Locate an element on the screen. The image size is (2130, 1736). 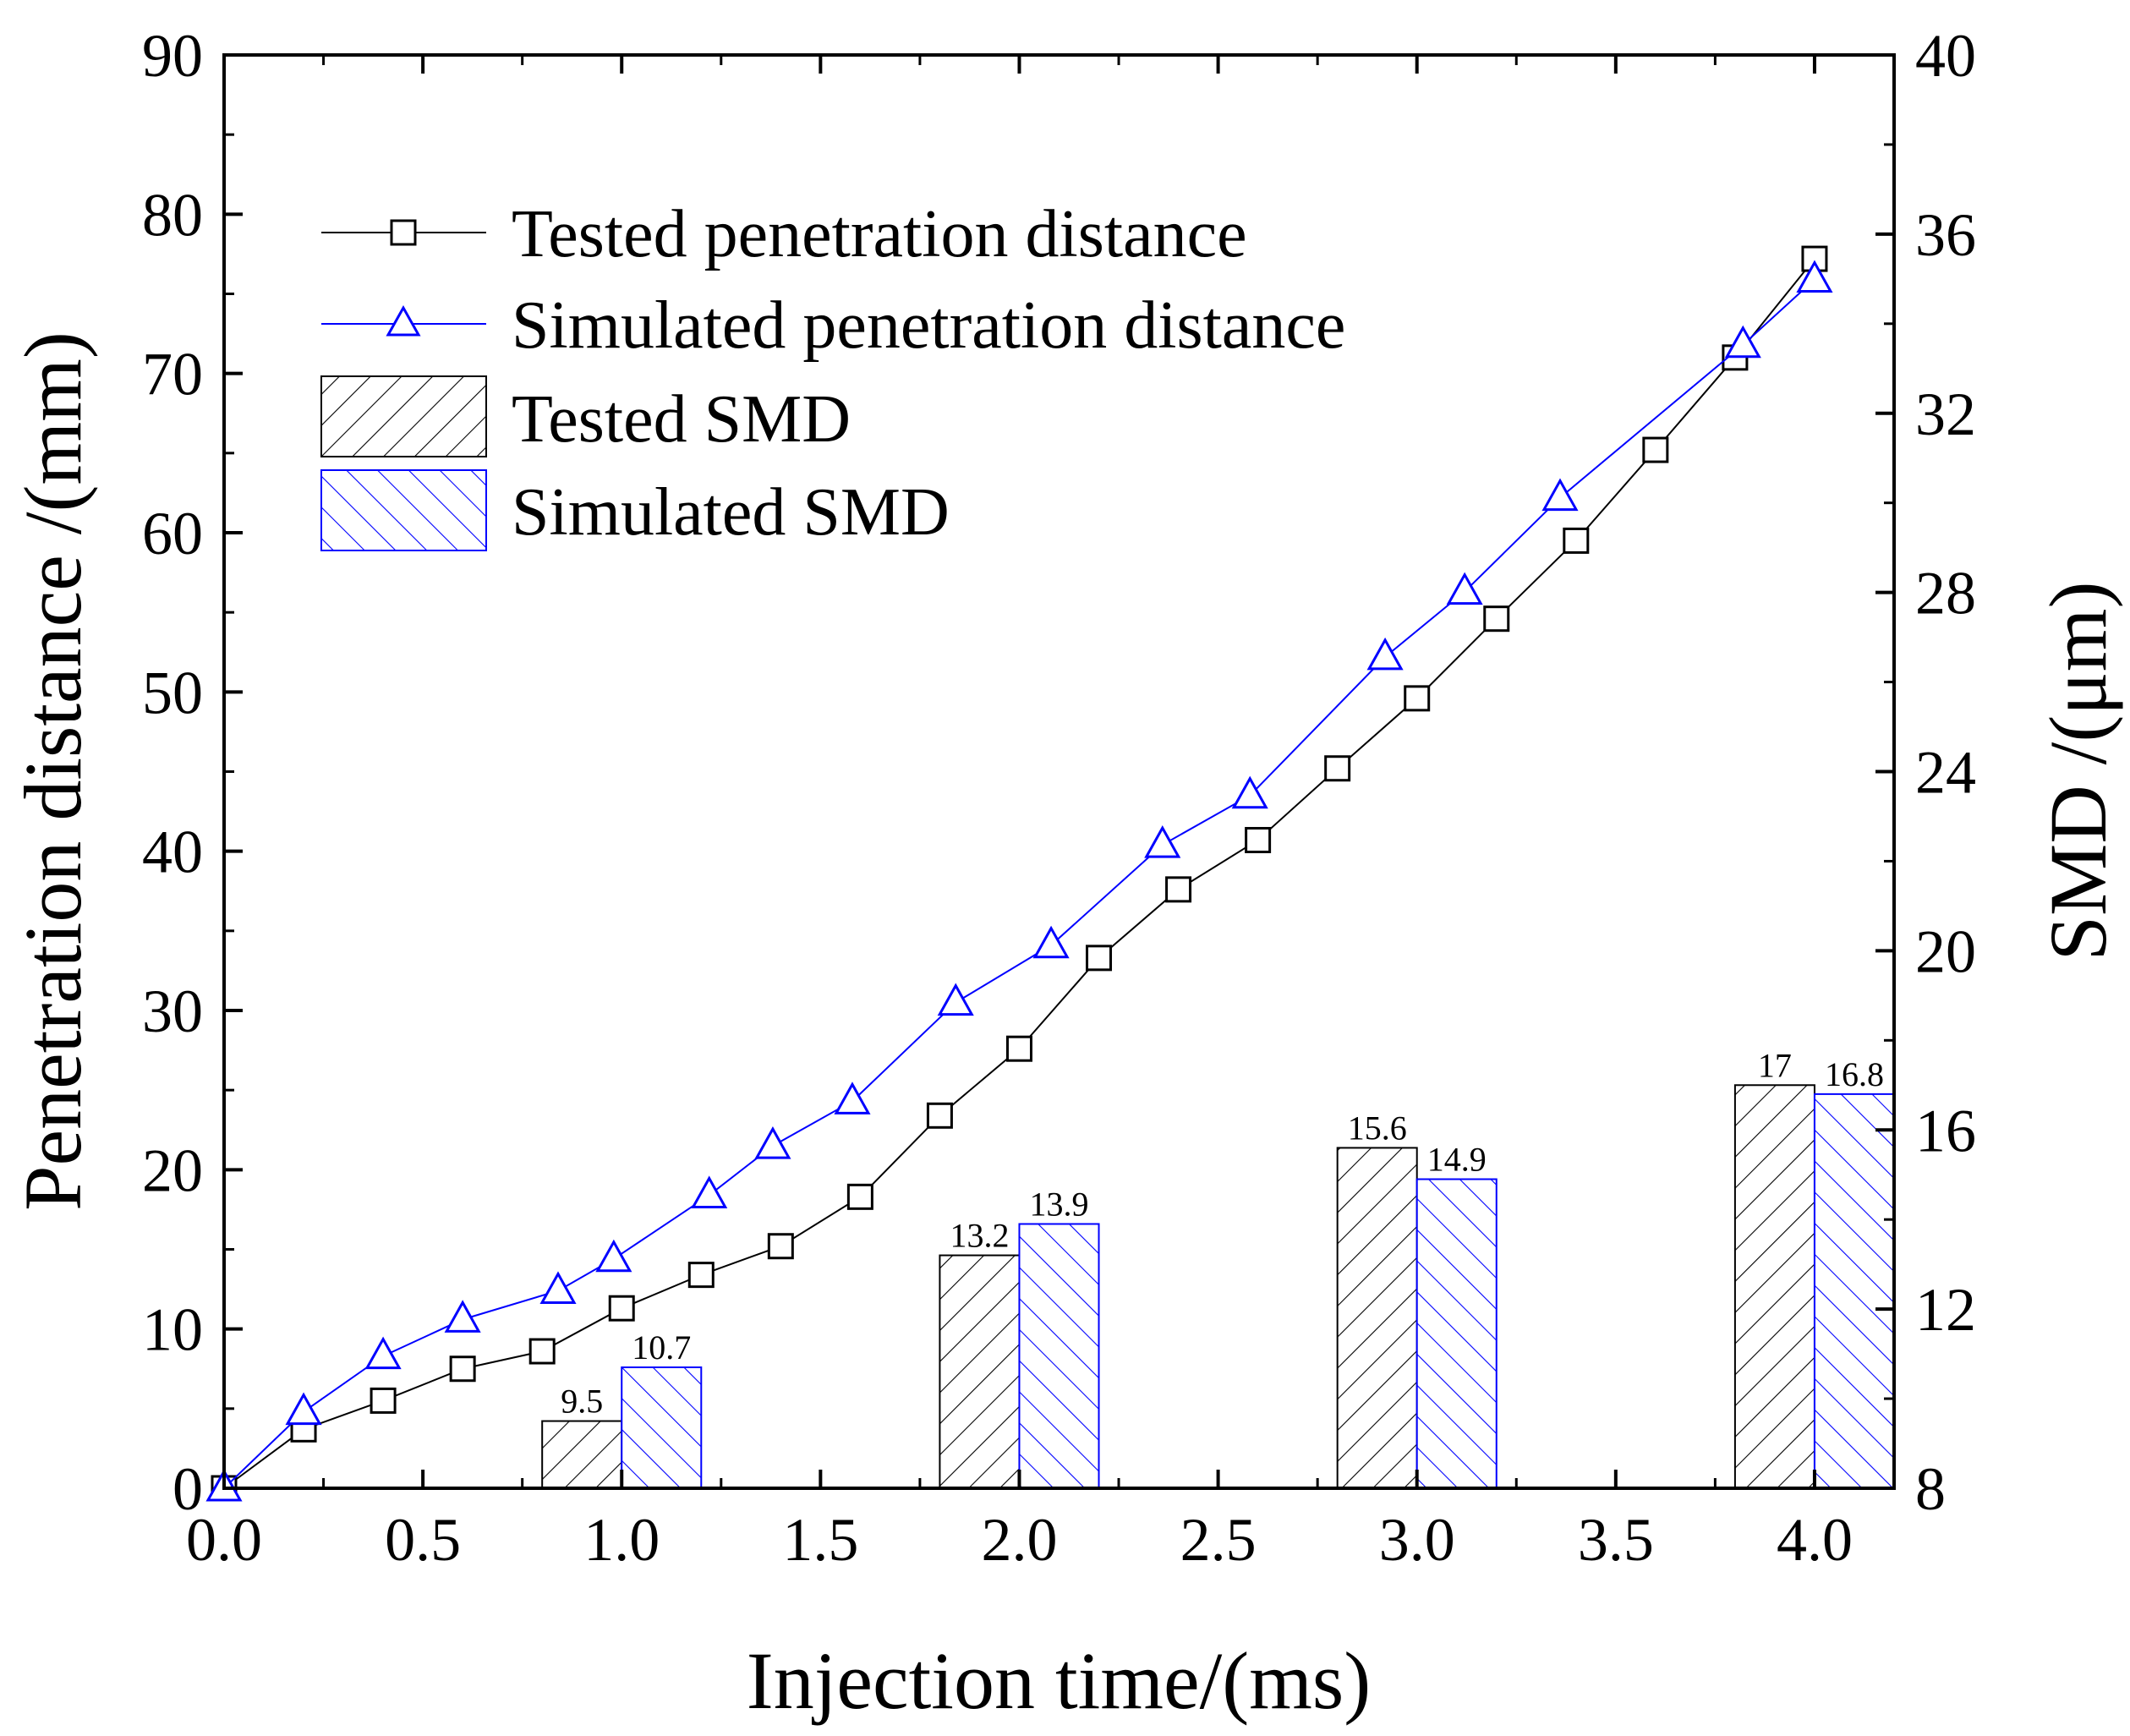
x-tick-label: 2.0 is located at coordinates (1019, 1540).